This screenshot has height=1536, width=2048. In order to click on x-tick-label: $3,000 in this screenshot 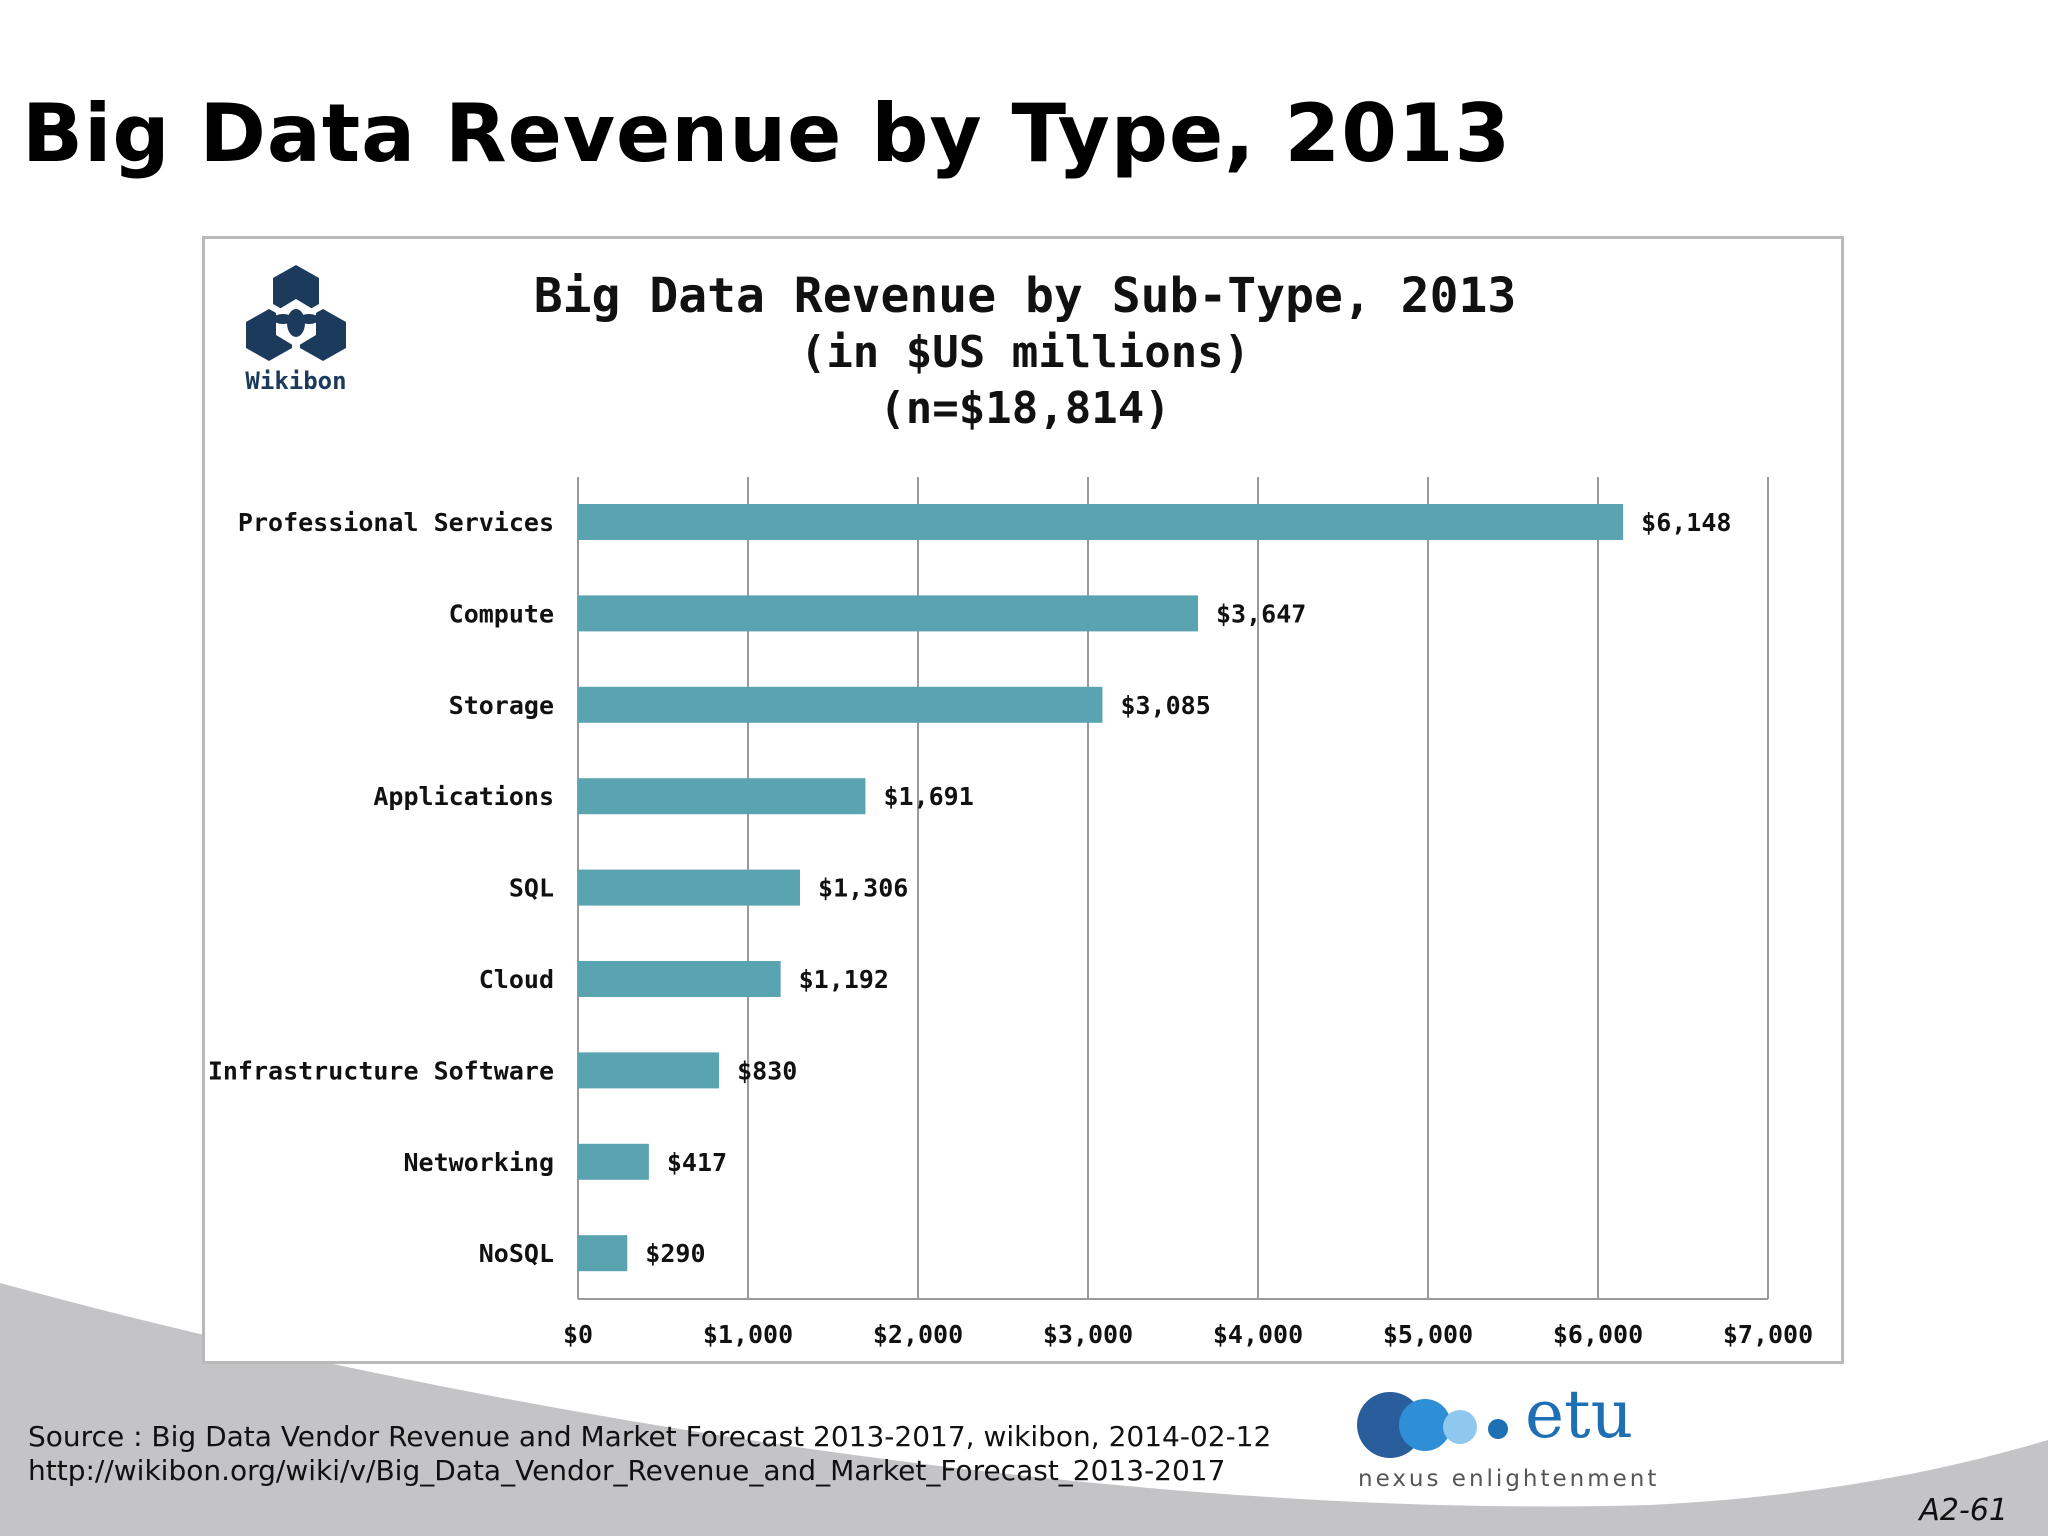, I will do `click(1088, 1334)`.